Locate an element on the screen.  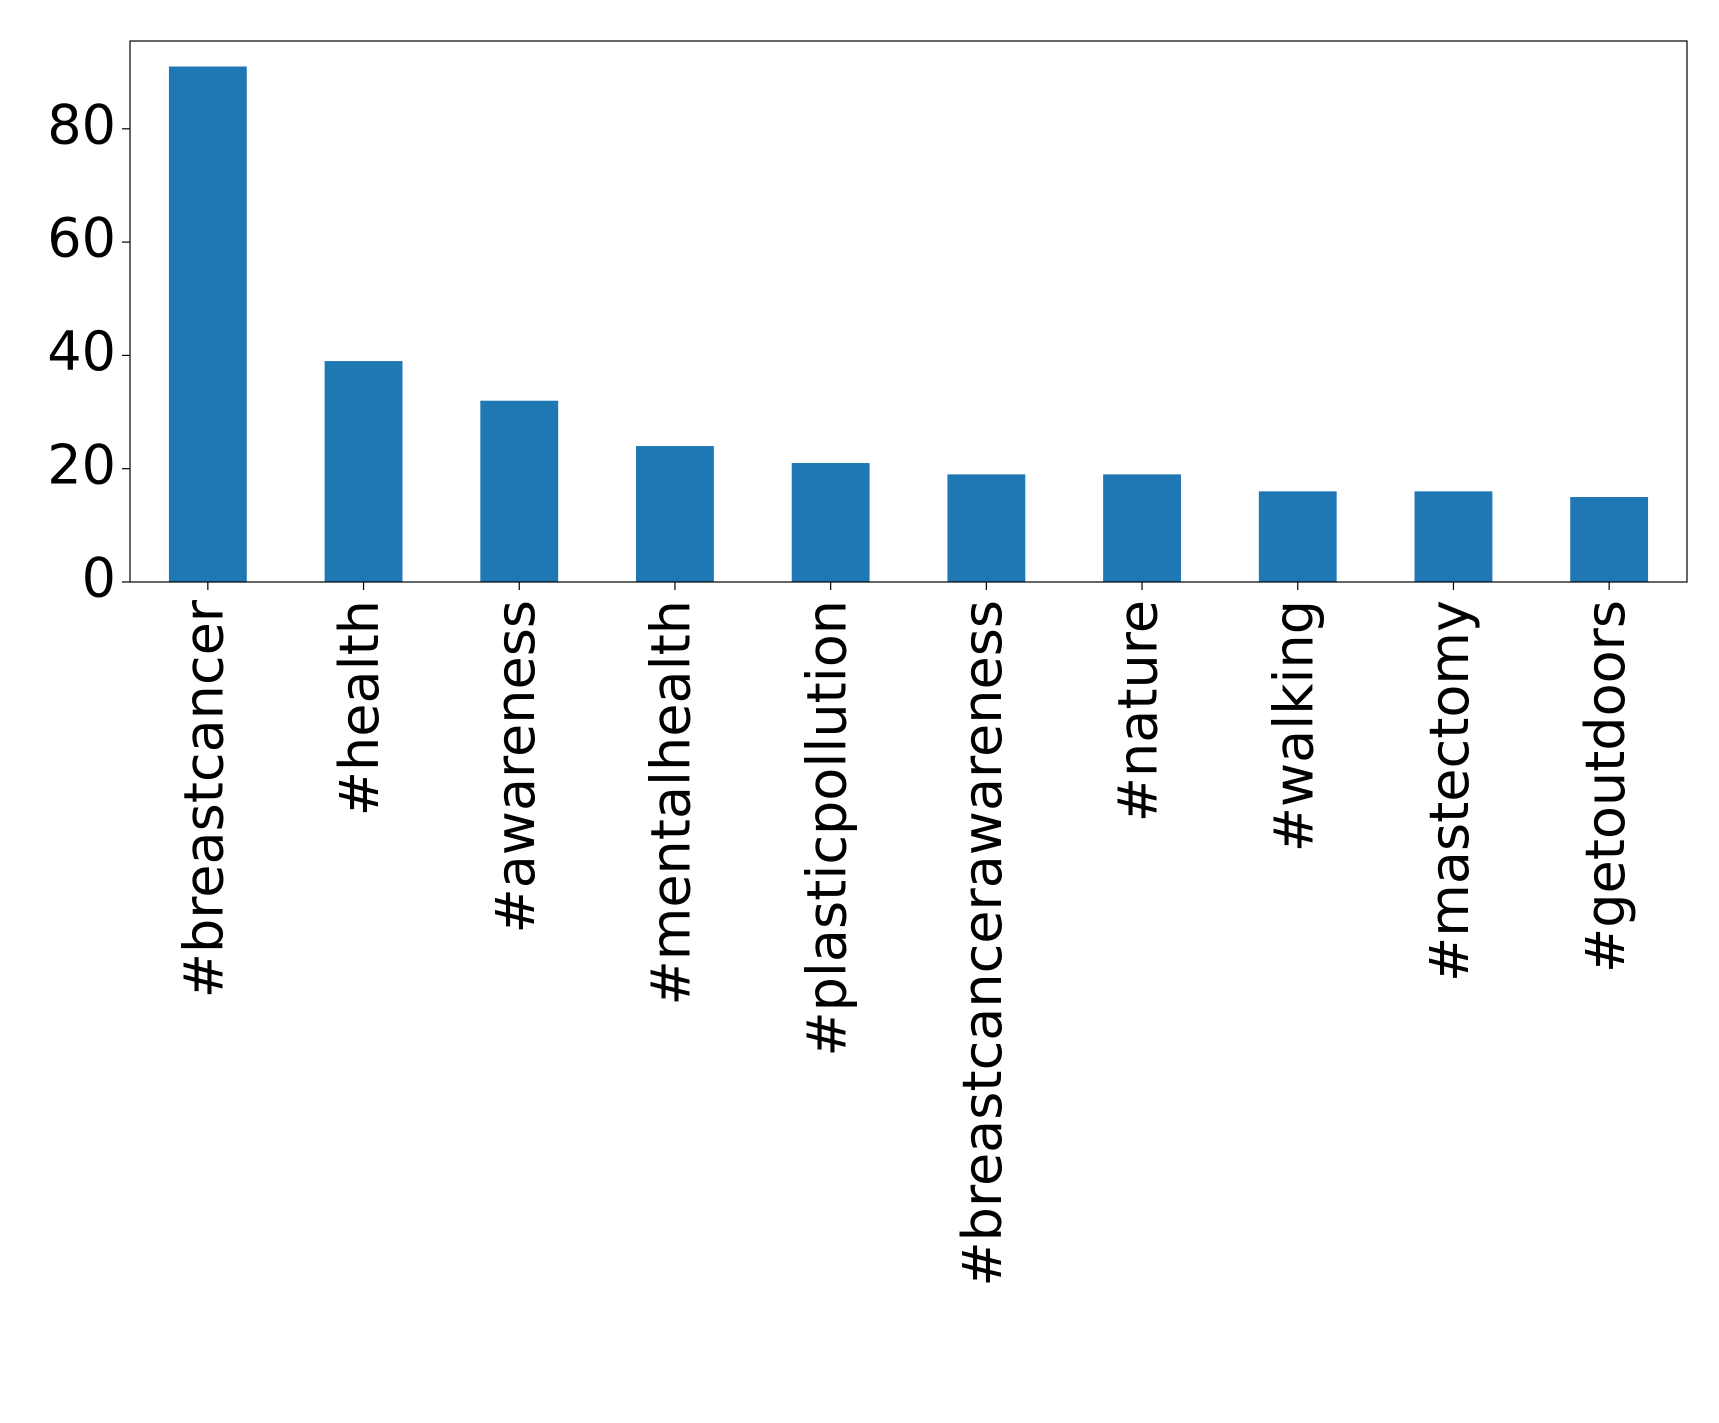
x-tick-label: #breastcancer is located at coordinates (203, 798).